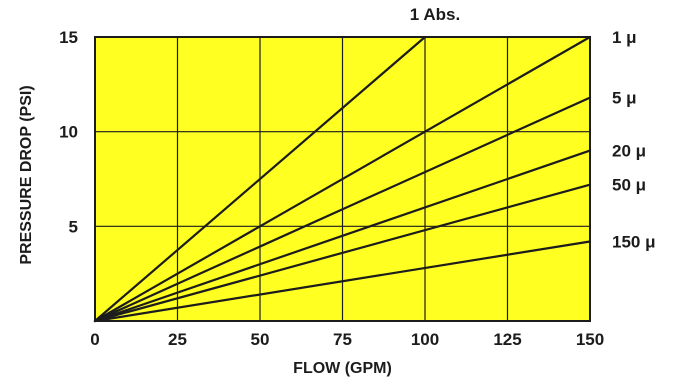 This screenshot has width=675, height=381. I want to click on y-tick-label: 5, so click(73, 226).